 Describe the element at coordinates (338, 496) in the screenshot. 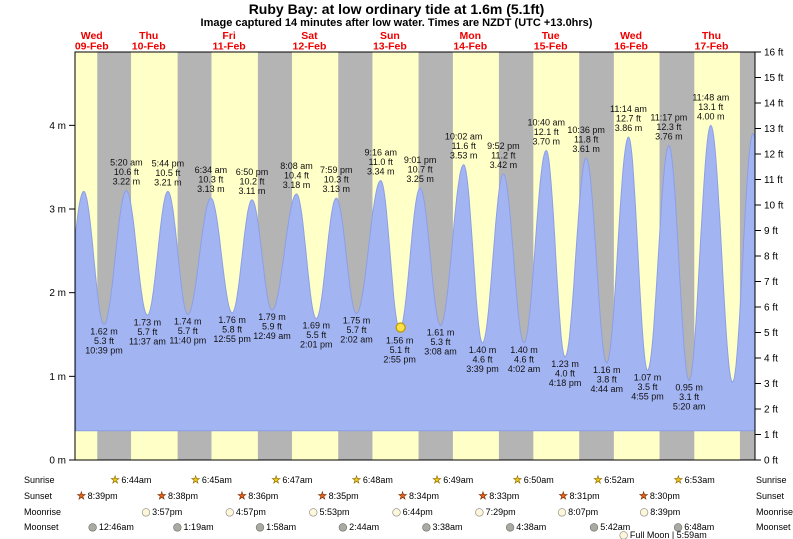

I see `sunset-entry: ★ 8:35pm` at that location.